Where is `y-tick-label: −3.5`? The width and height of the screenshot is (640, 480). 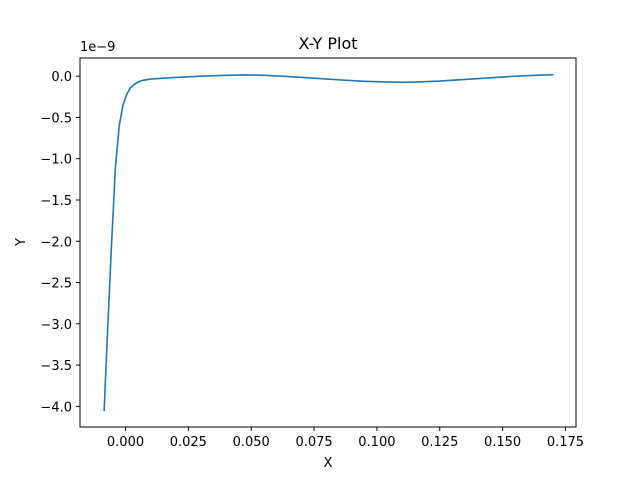 y-tick-label: −3.5 is located at coordinates (56, 366).